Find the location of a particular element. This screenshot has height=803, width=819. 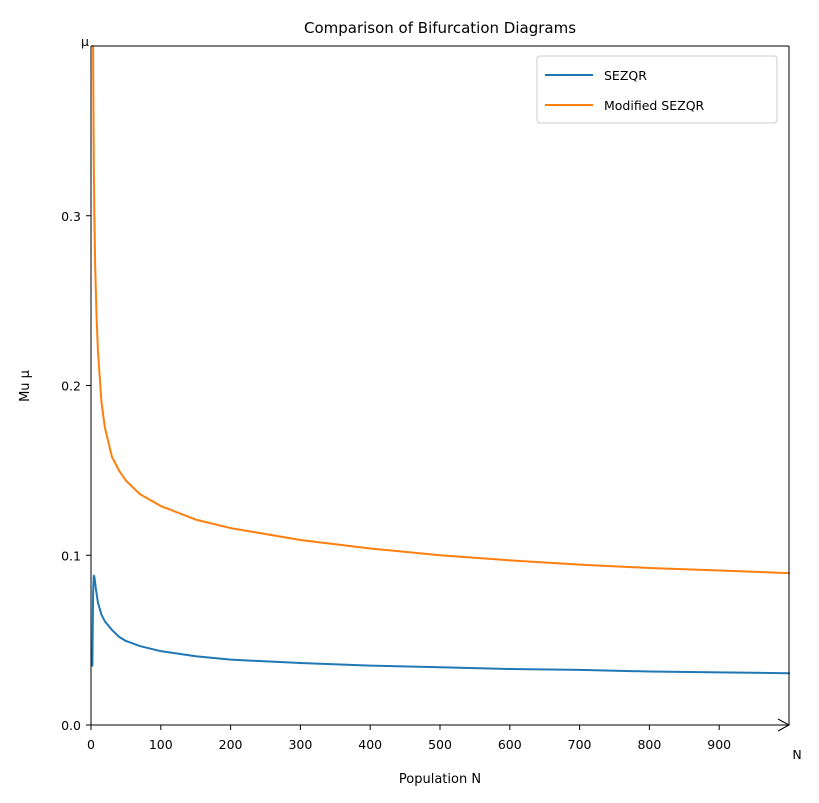

y-axis-label: Mu μ is located at coordinates (25, 386).